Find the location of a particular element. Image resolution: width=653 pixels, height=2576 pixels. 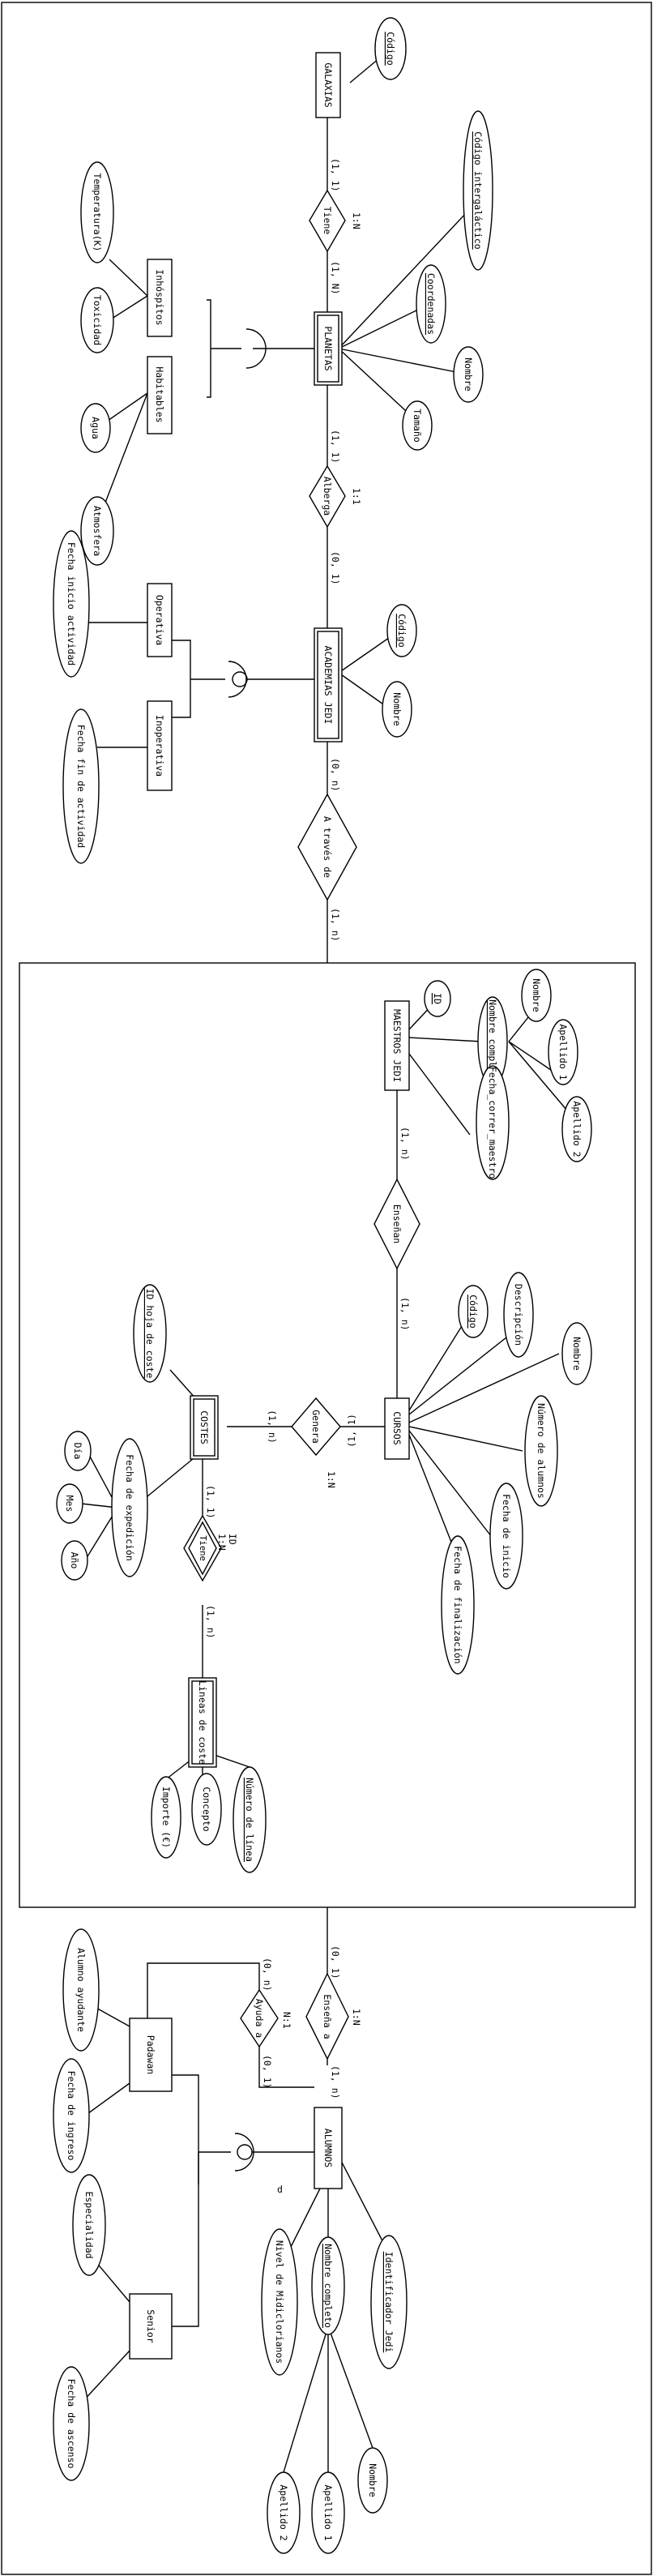

attr-anio-label: Año is located at coordinates (74, 1560).